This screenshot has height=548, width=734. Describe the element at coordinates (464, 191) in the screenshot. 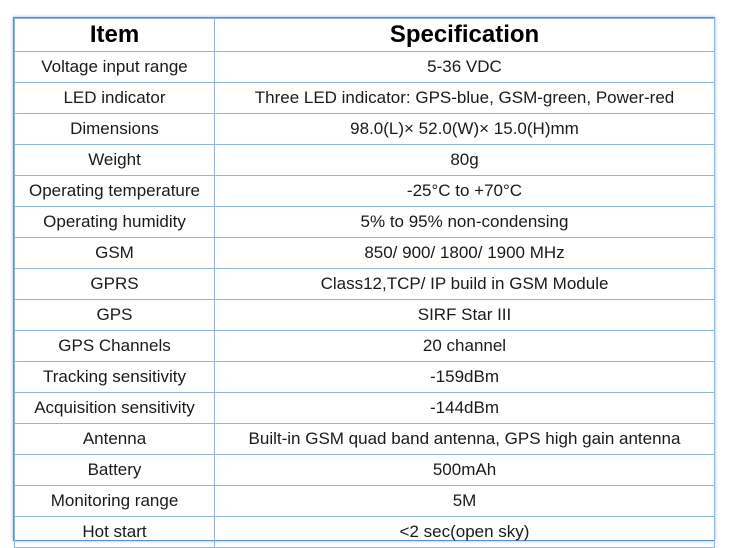

I see `spec-cell: -25°C to +70°C` at that location.